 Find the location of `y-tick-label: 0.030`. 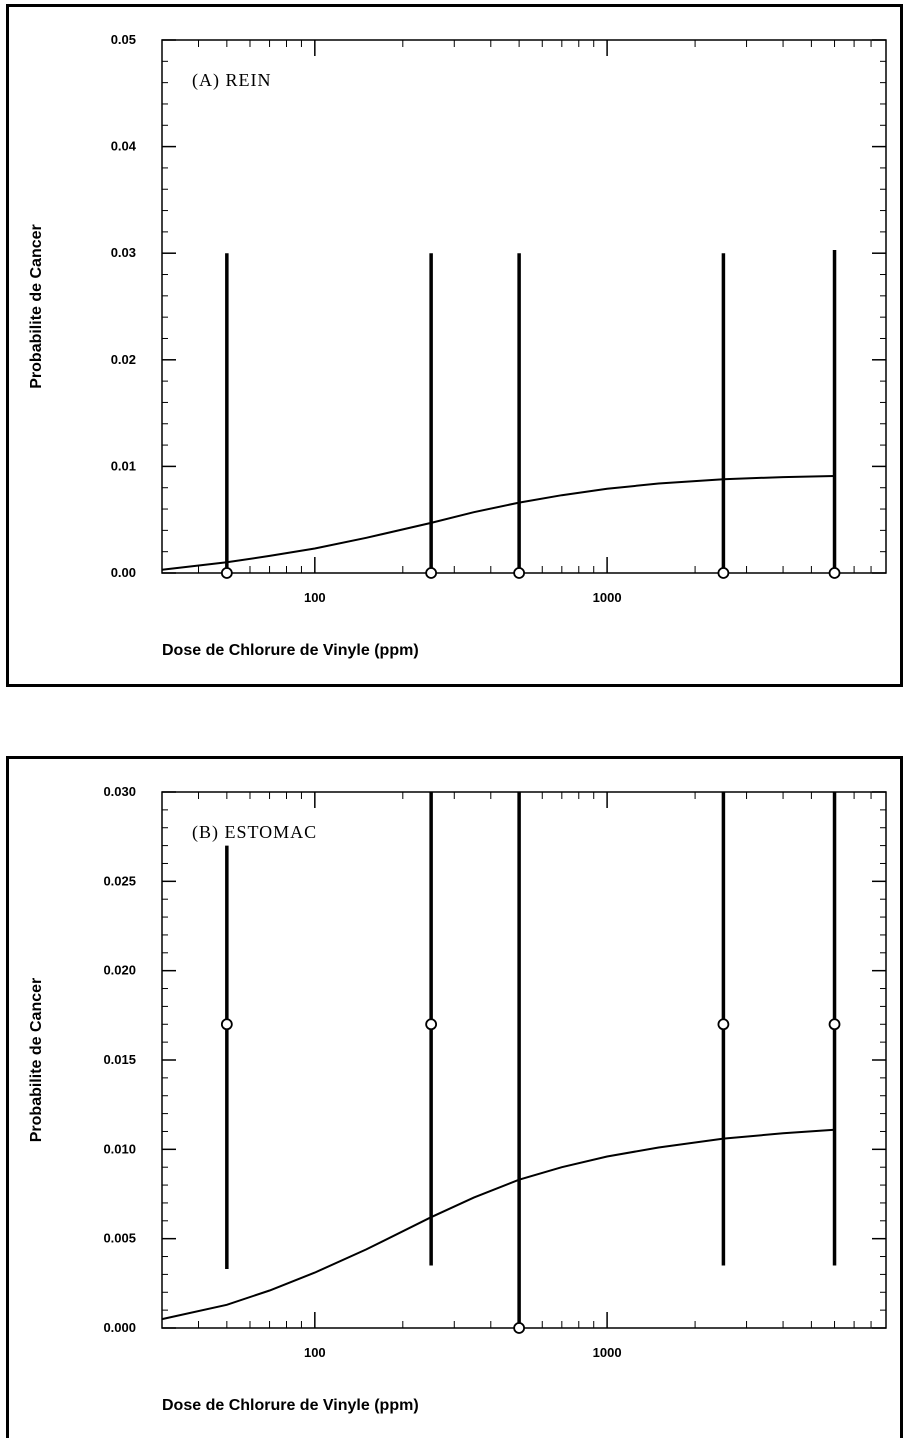

y-tick-label: 0.030 is located at coordinates (119, 791).